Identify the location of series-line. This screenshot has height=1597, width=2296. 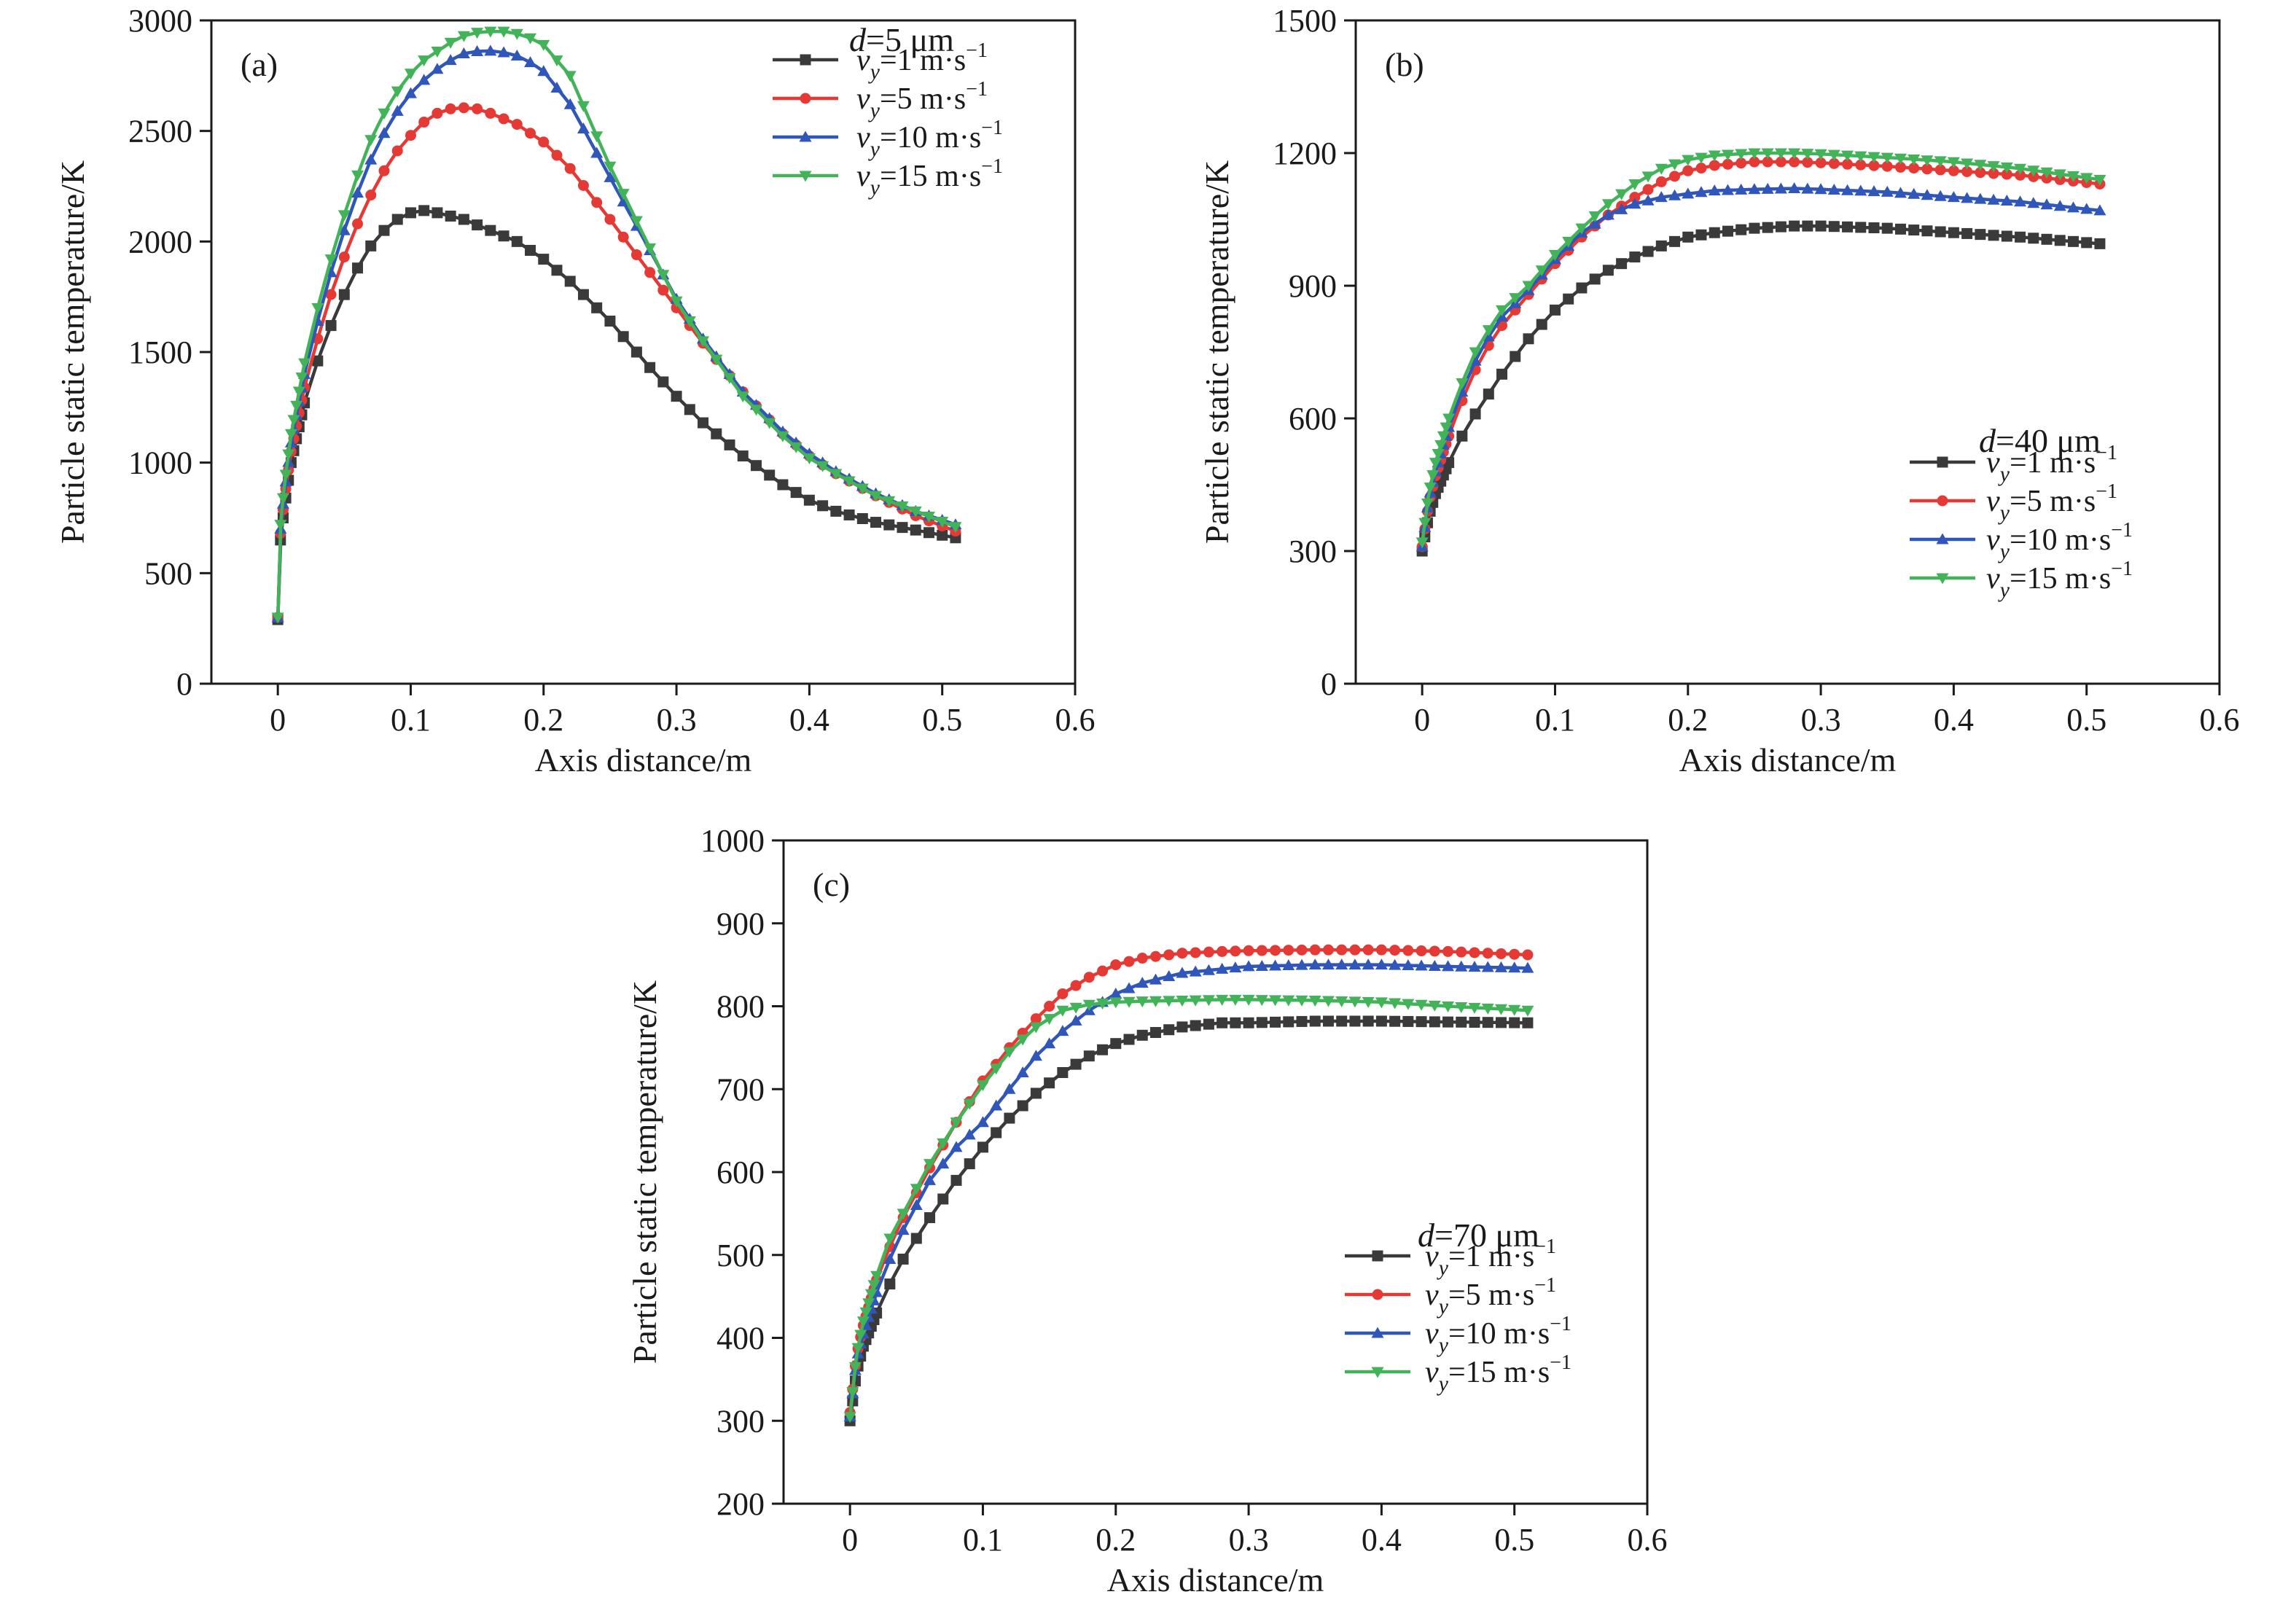
(1761, 368).